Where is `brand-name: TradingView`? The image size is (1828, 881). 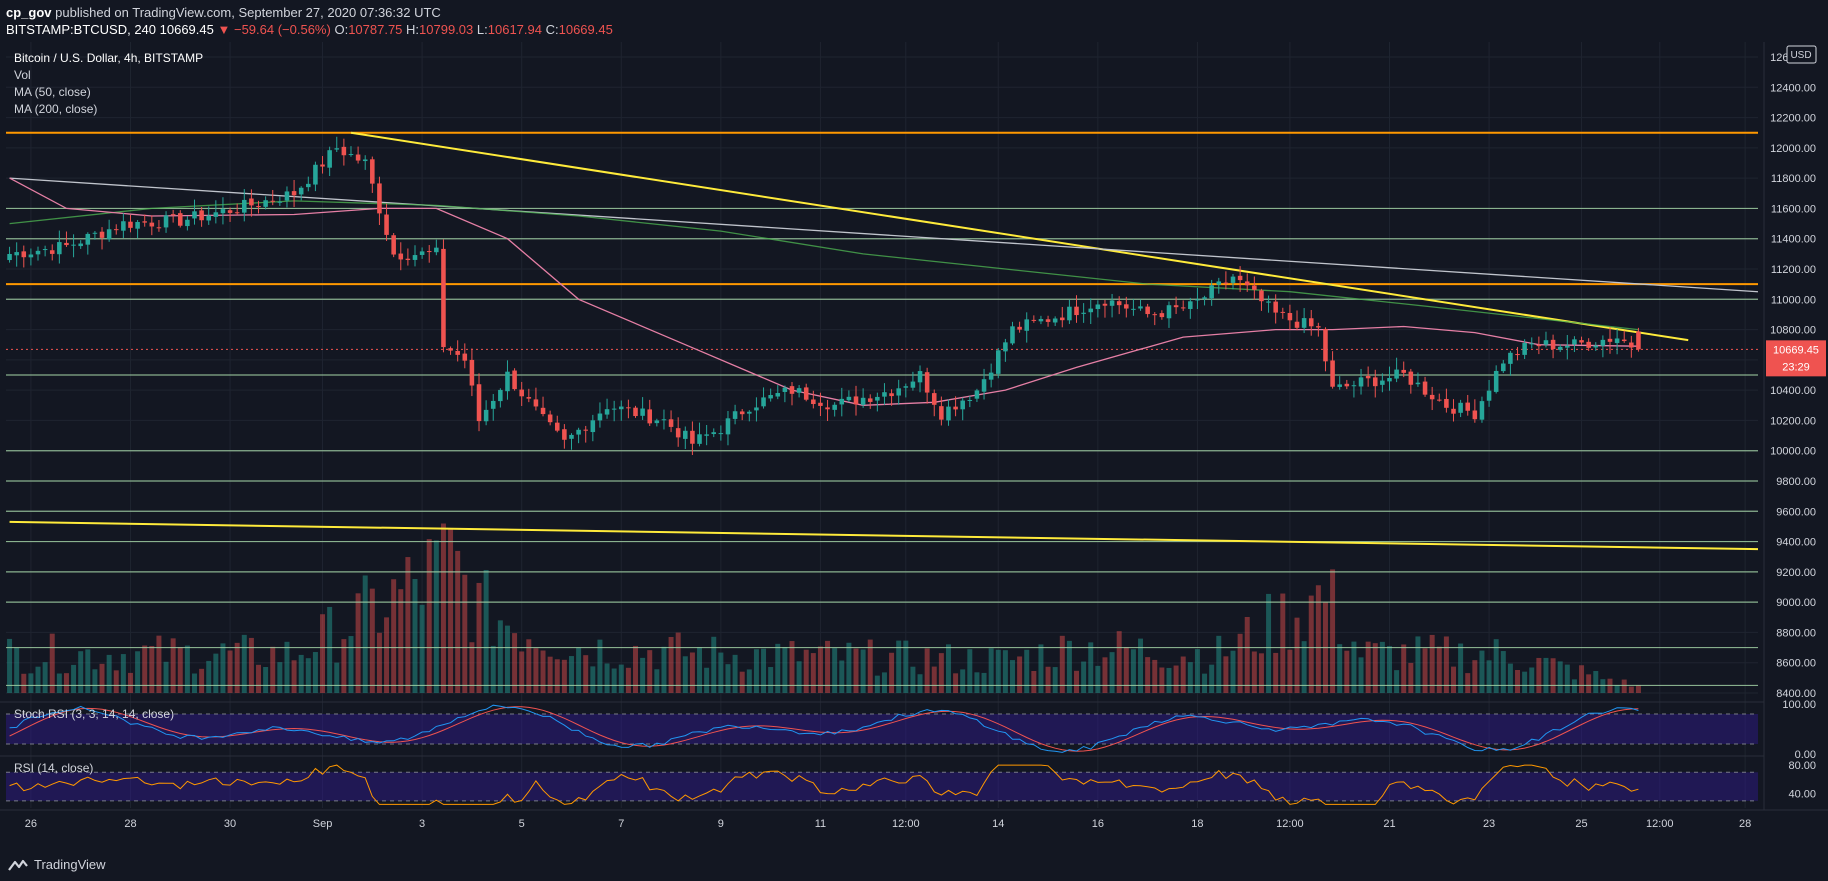
brand-name: TradingView is located at coordinates (70, 864).